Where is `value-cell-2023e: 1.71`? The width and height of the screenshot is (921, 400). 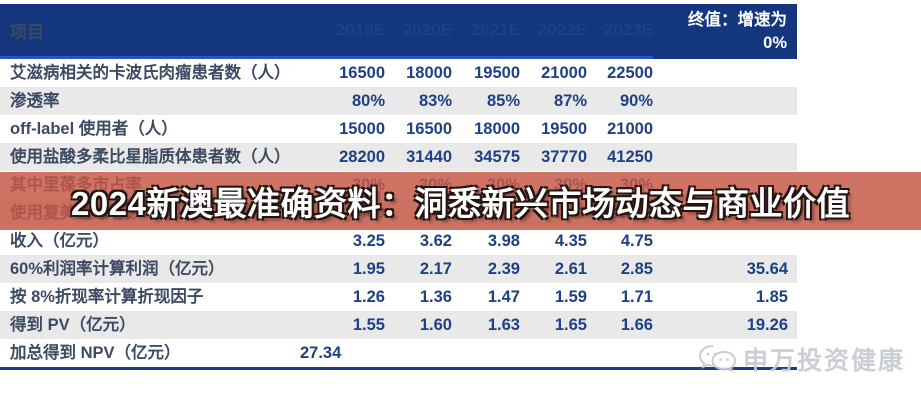
value-cell-2023e: 1.71 is located at coordinates (636, 297).